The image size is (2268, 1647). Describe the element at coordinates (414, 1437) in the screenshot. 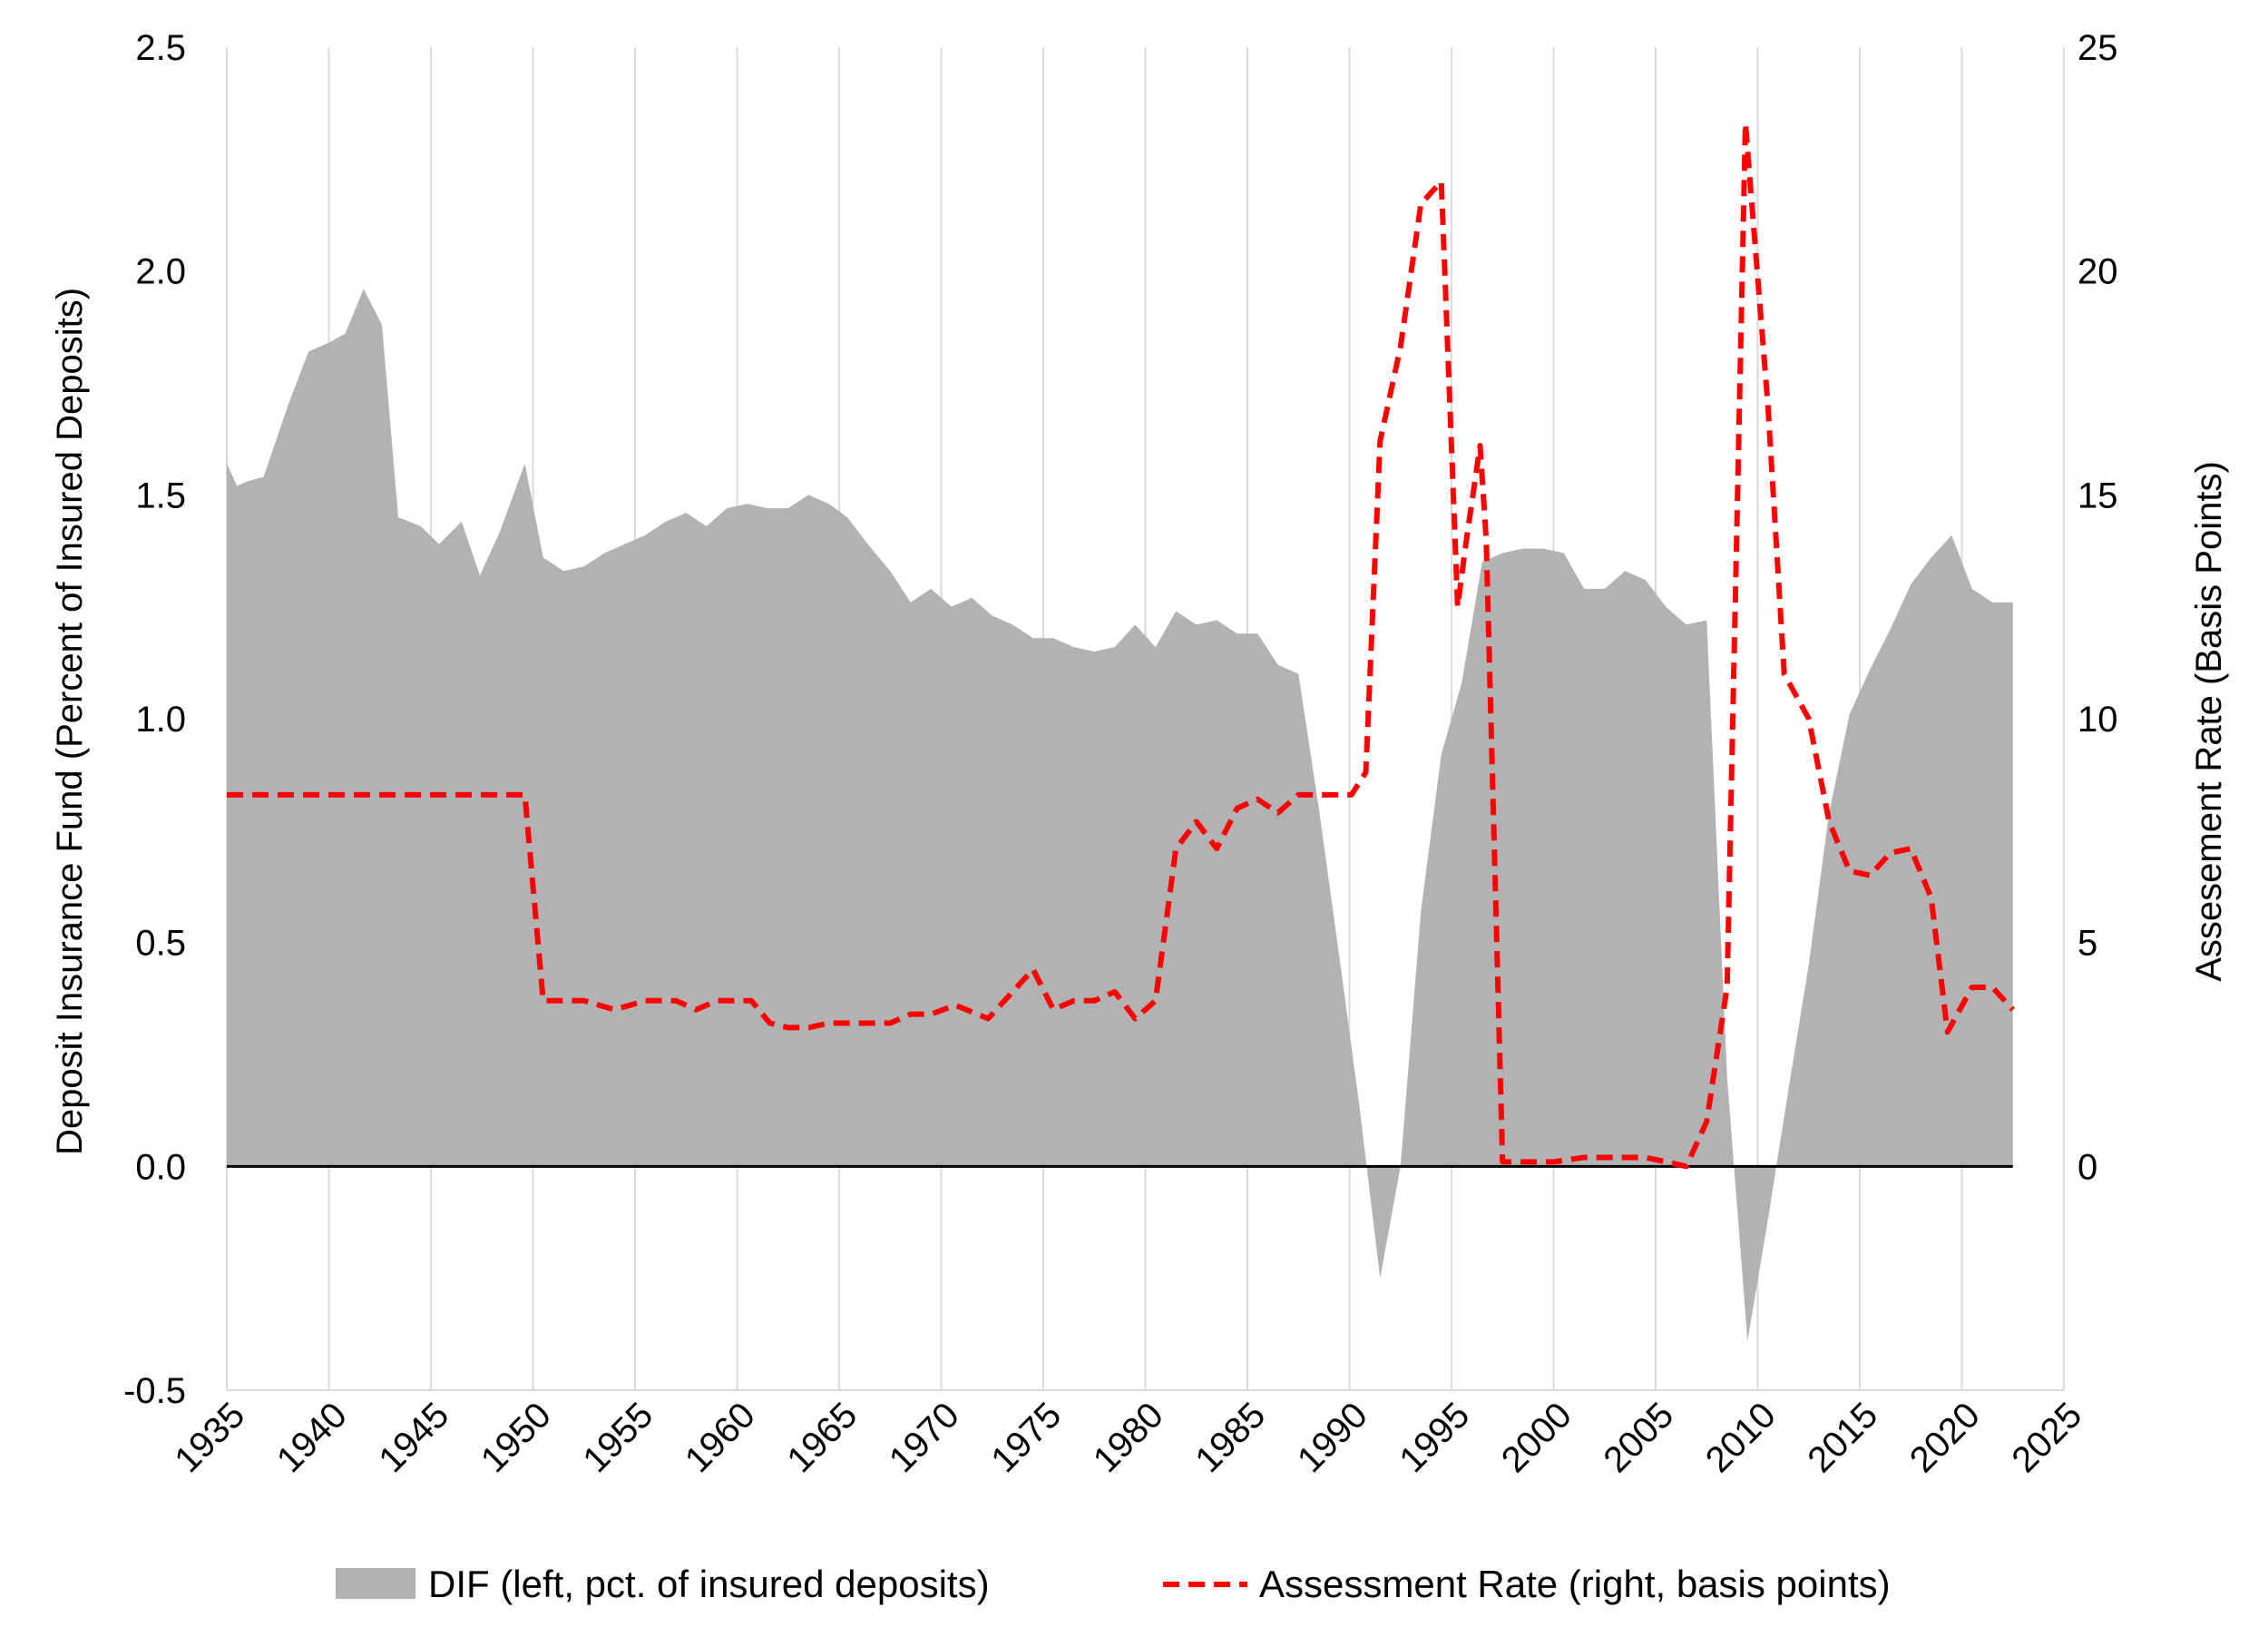

I see `x-tick-label-1945: 1945` at that location.